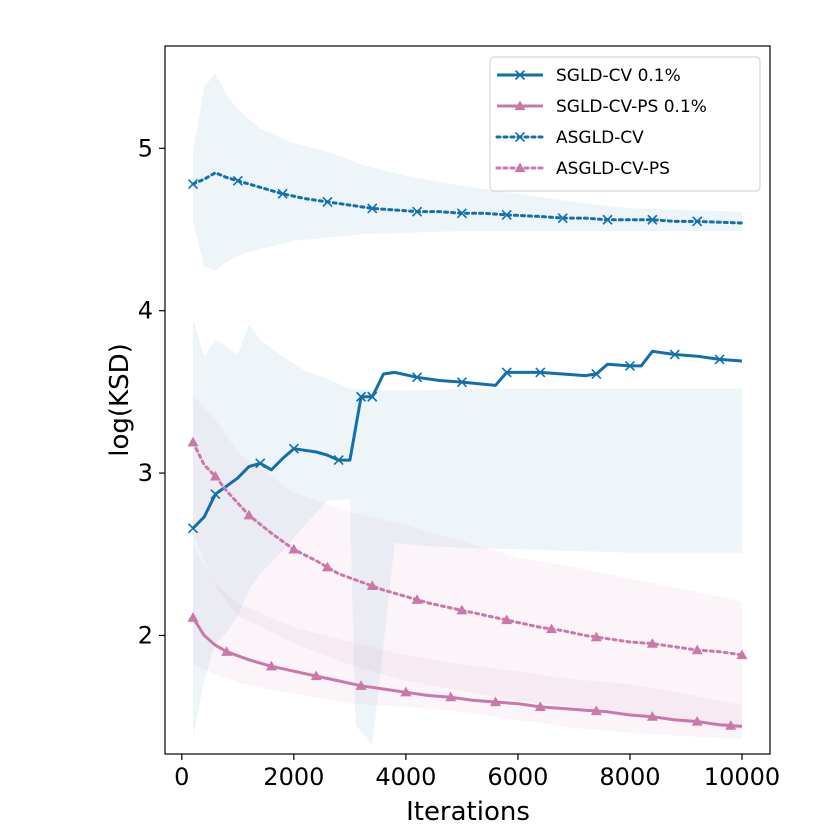  What do you see at coordinates (120, 400) in the screenshot?
I see `y-axis-title: log(KSD)` at bounding box center [120, 400].